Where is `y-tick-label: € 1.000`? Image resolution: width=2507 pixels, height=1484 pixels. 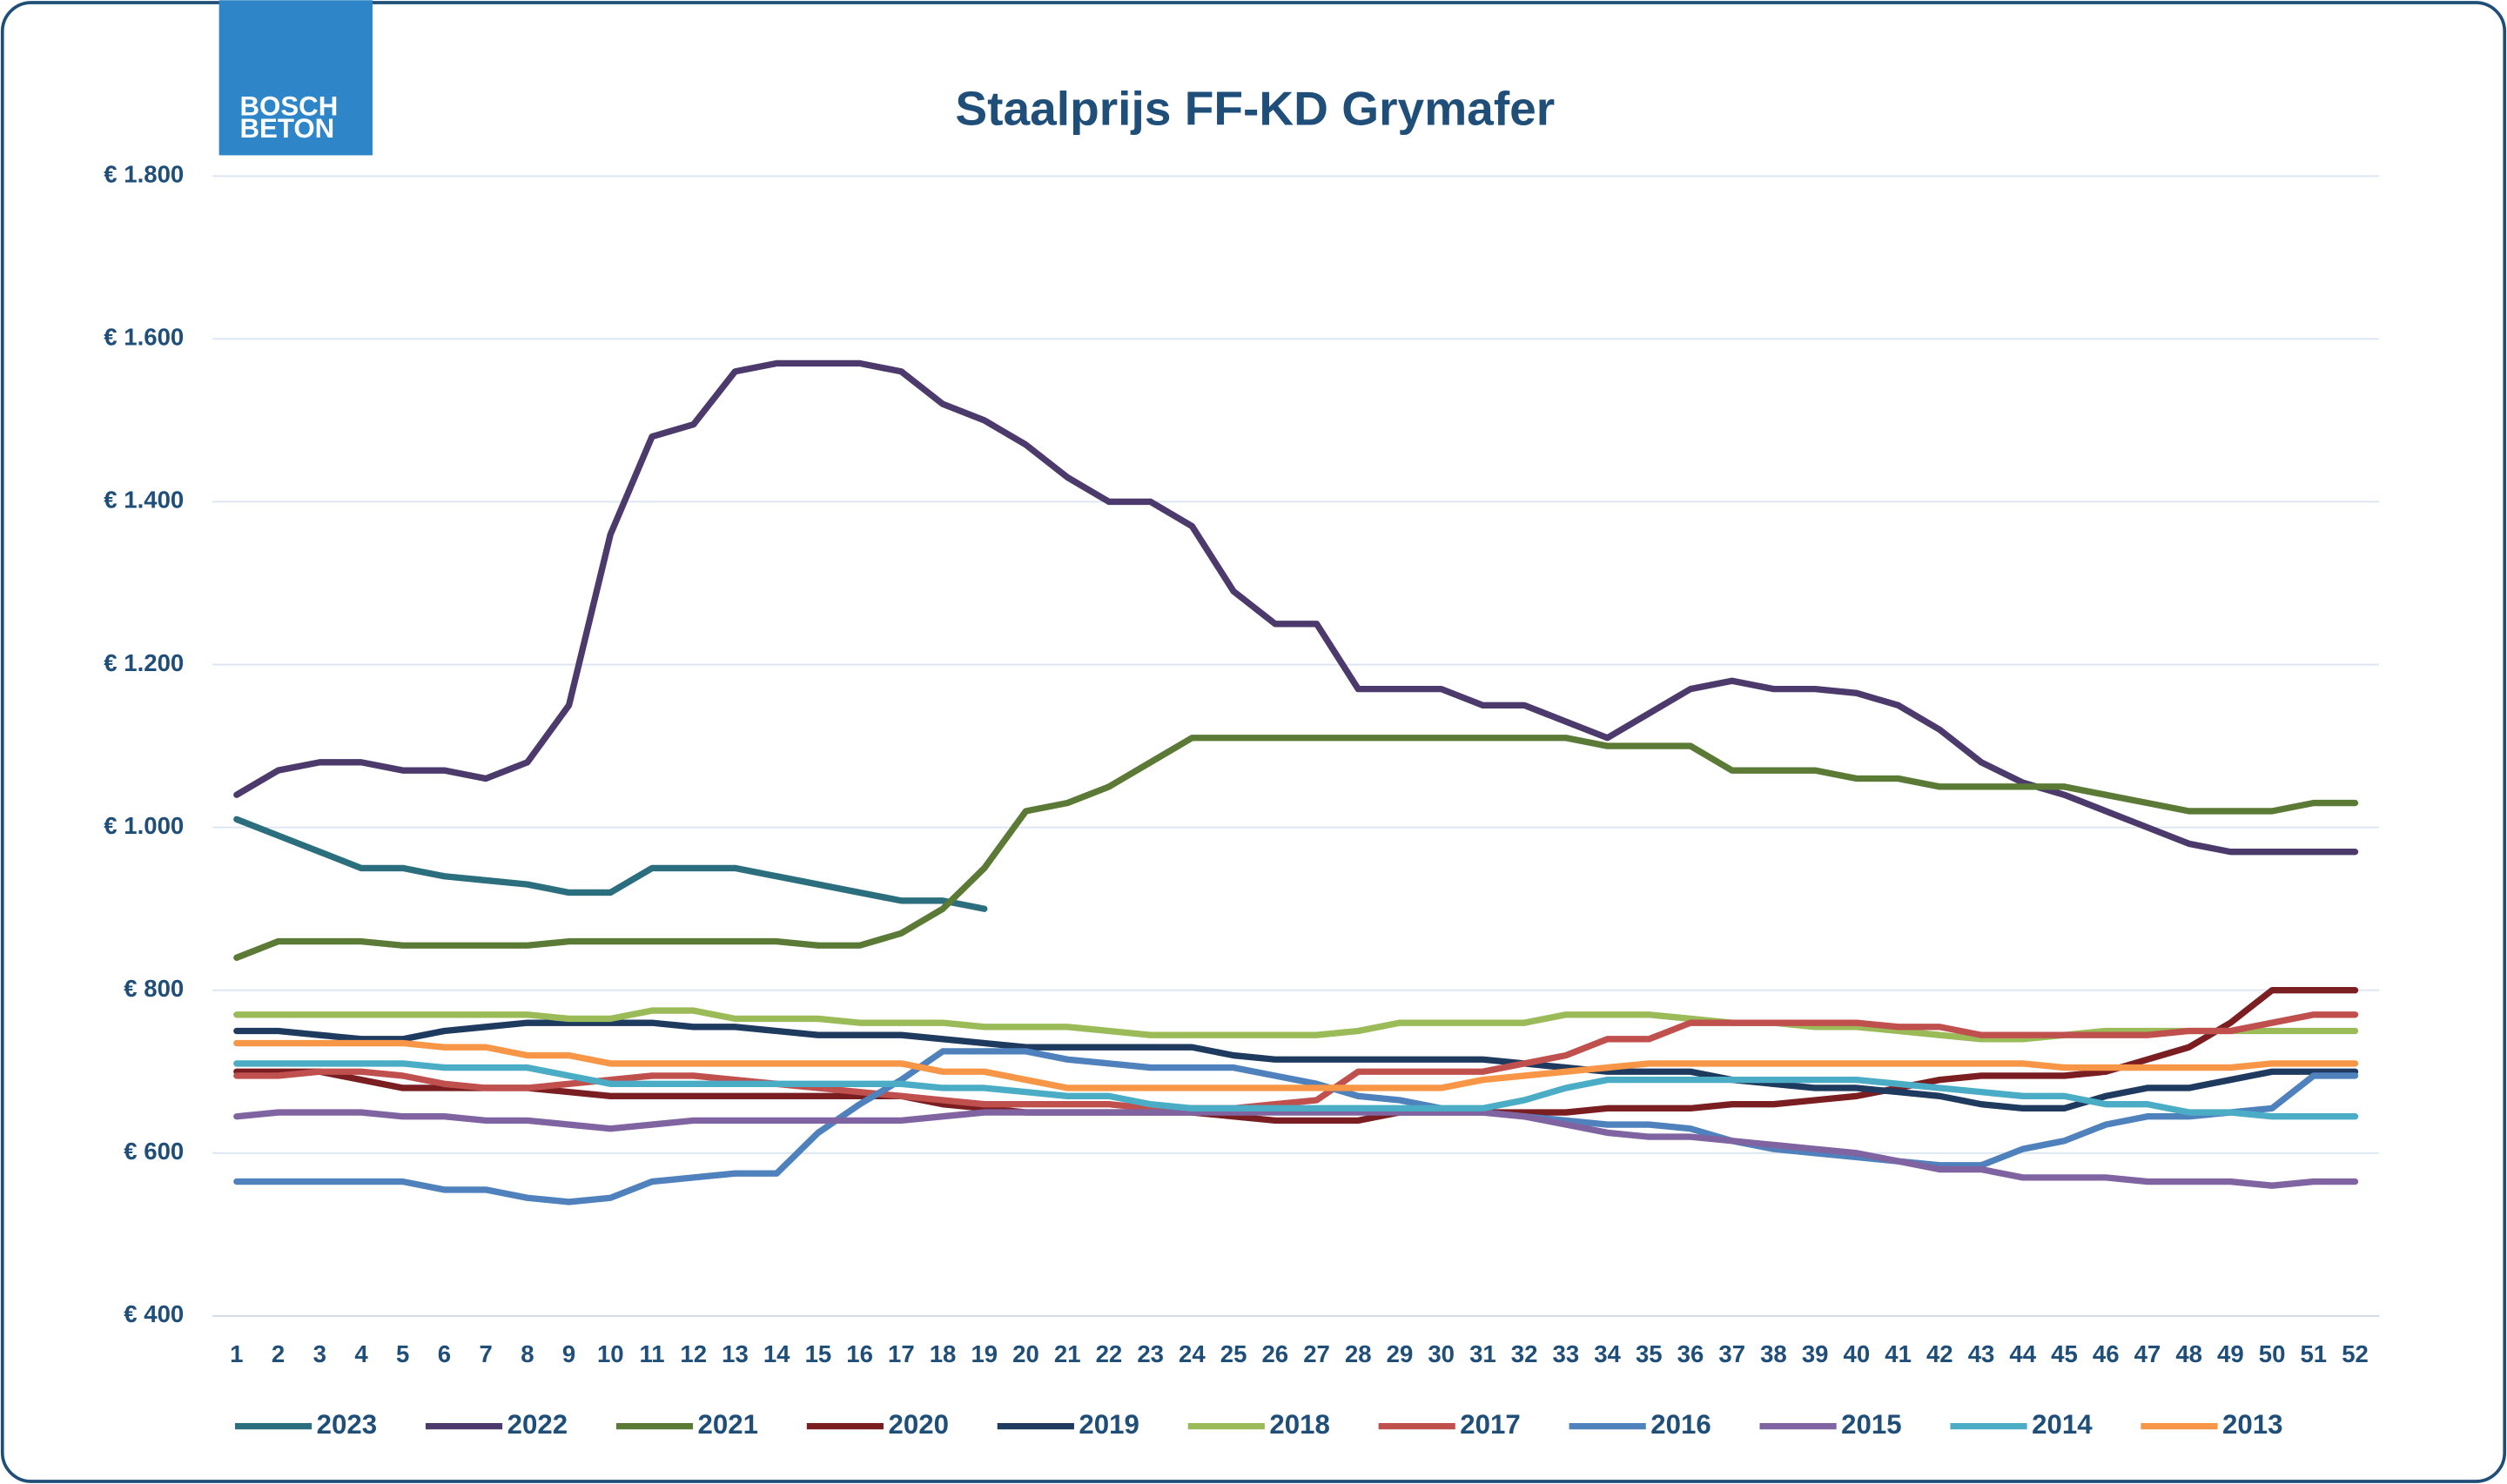
y-tick-label: € 1.000 is located at coordinates (144, 825).